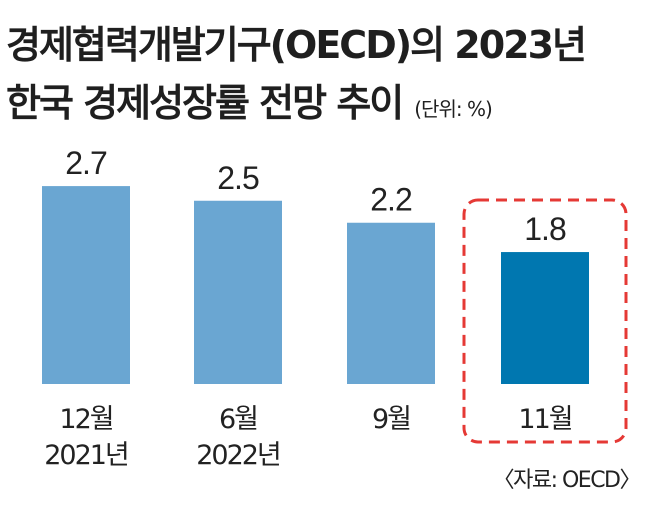 The height and width of the screenshot is (512, 654). What do you see at coordinates (238, 419) in the screenshot?
I see `category-label: 6월` at bounding box center [238, 419].